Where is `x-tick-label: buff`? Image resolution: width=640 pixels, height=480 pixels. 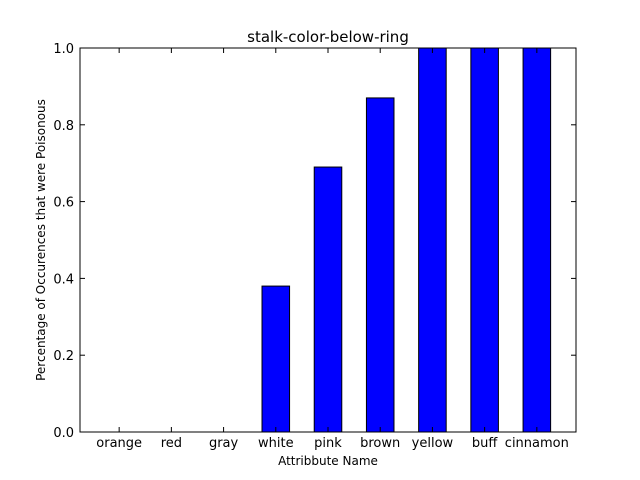
x-tick-label: buff is located at coordinates (485, 443).